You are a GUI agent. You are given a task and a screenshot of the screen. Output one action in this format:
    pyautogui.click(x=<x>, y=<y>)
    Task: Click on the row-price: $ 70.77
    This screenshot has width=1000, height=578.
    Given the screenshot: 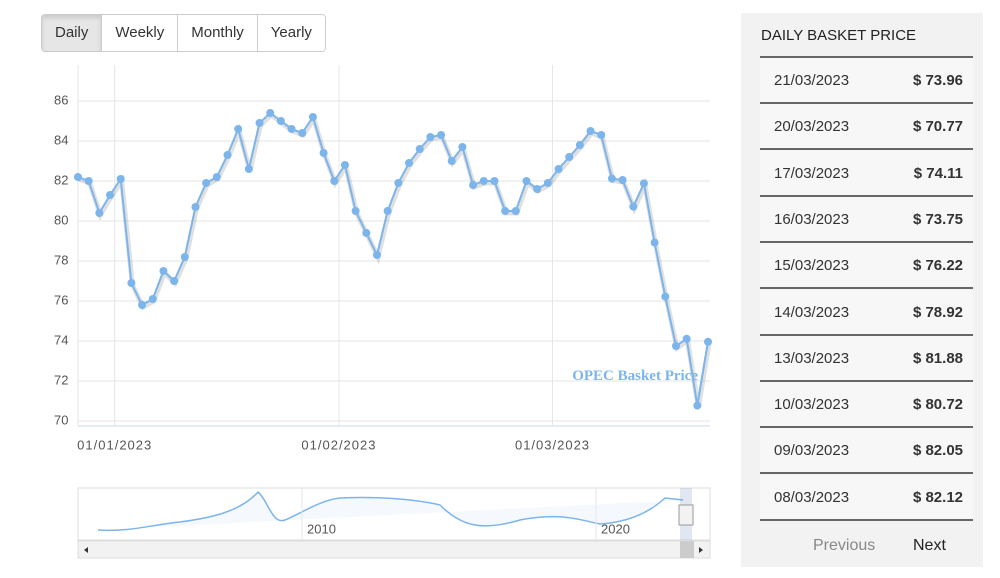 What is the action you would take?
    pyautogui.click(x=937, y=127)
    